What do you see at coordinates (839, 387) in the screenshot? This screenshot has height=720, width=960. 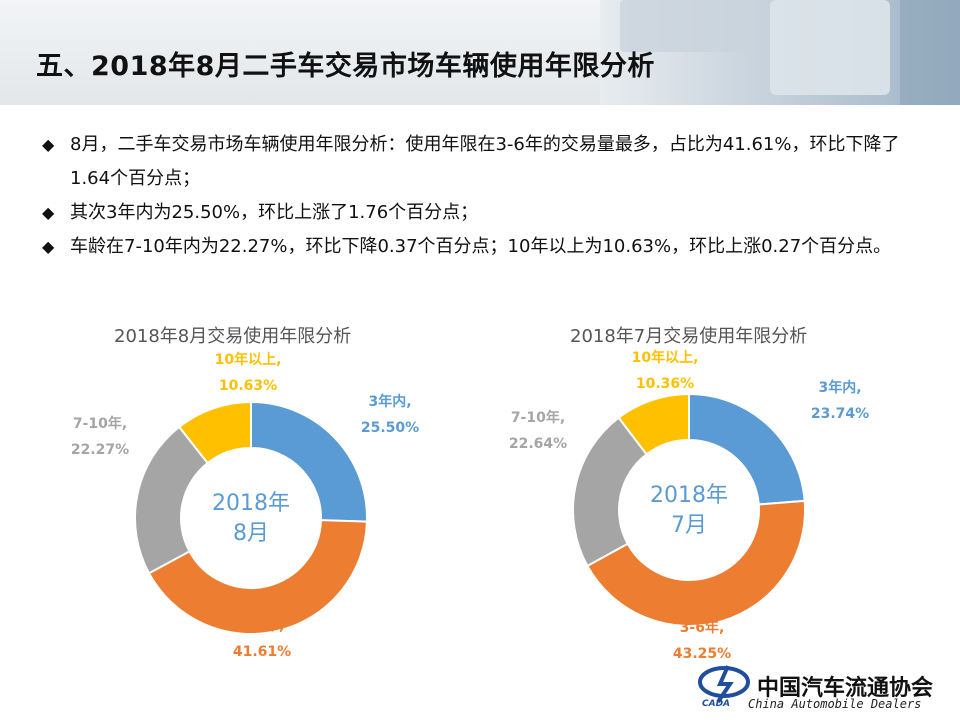 I see `data-label-1-0-0: 3年内,` at bounding box center [839, 387].